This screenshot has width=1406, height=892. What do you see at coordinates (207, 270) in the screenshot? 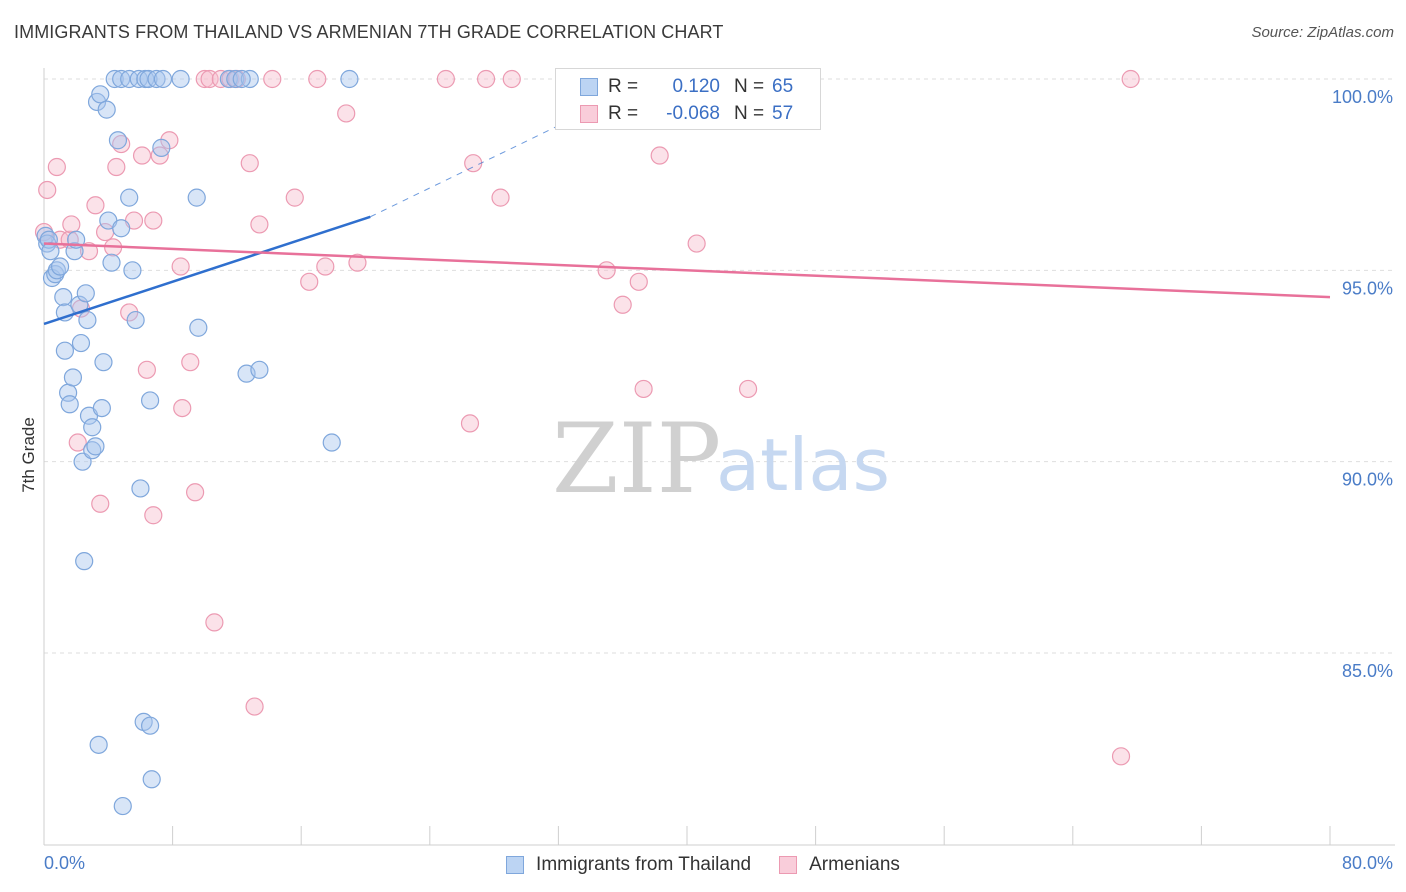
I see `thailand-trend-line` at bounding box center [207, 270].